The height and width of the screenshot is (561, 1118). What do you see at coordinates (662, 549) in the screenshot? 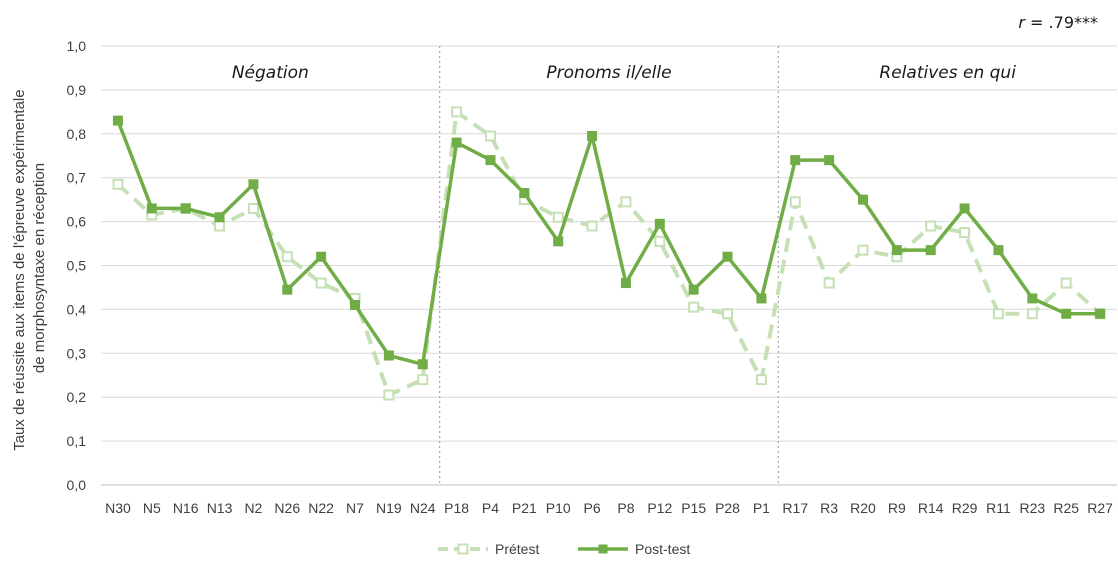
I see `legend-label: Post-test` at bounding box center [662, 549].